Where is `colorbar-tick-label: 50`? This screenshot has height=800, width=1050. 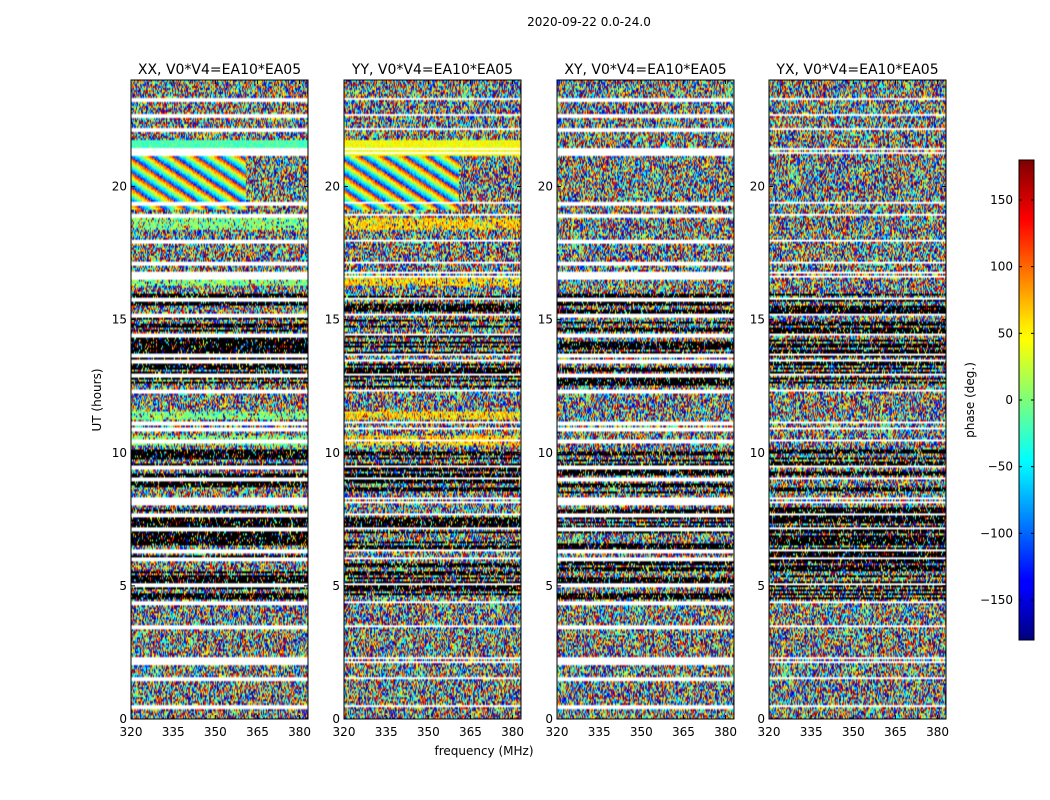
colorbar-tick-label: 50 is located at coordinates (1005, 333).